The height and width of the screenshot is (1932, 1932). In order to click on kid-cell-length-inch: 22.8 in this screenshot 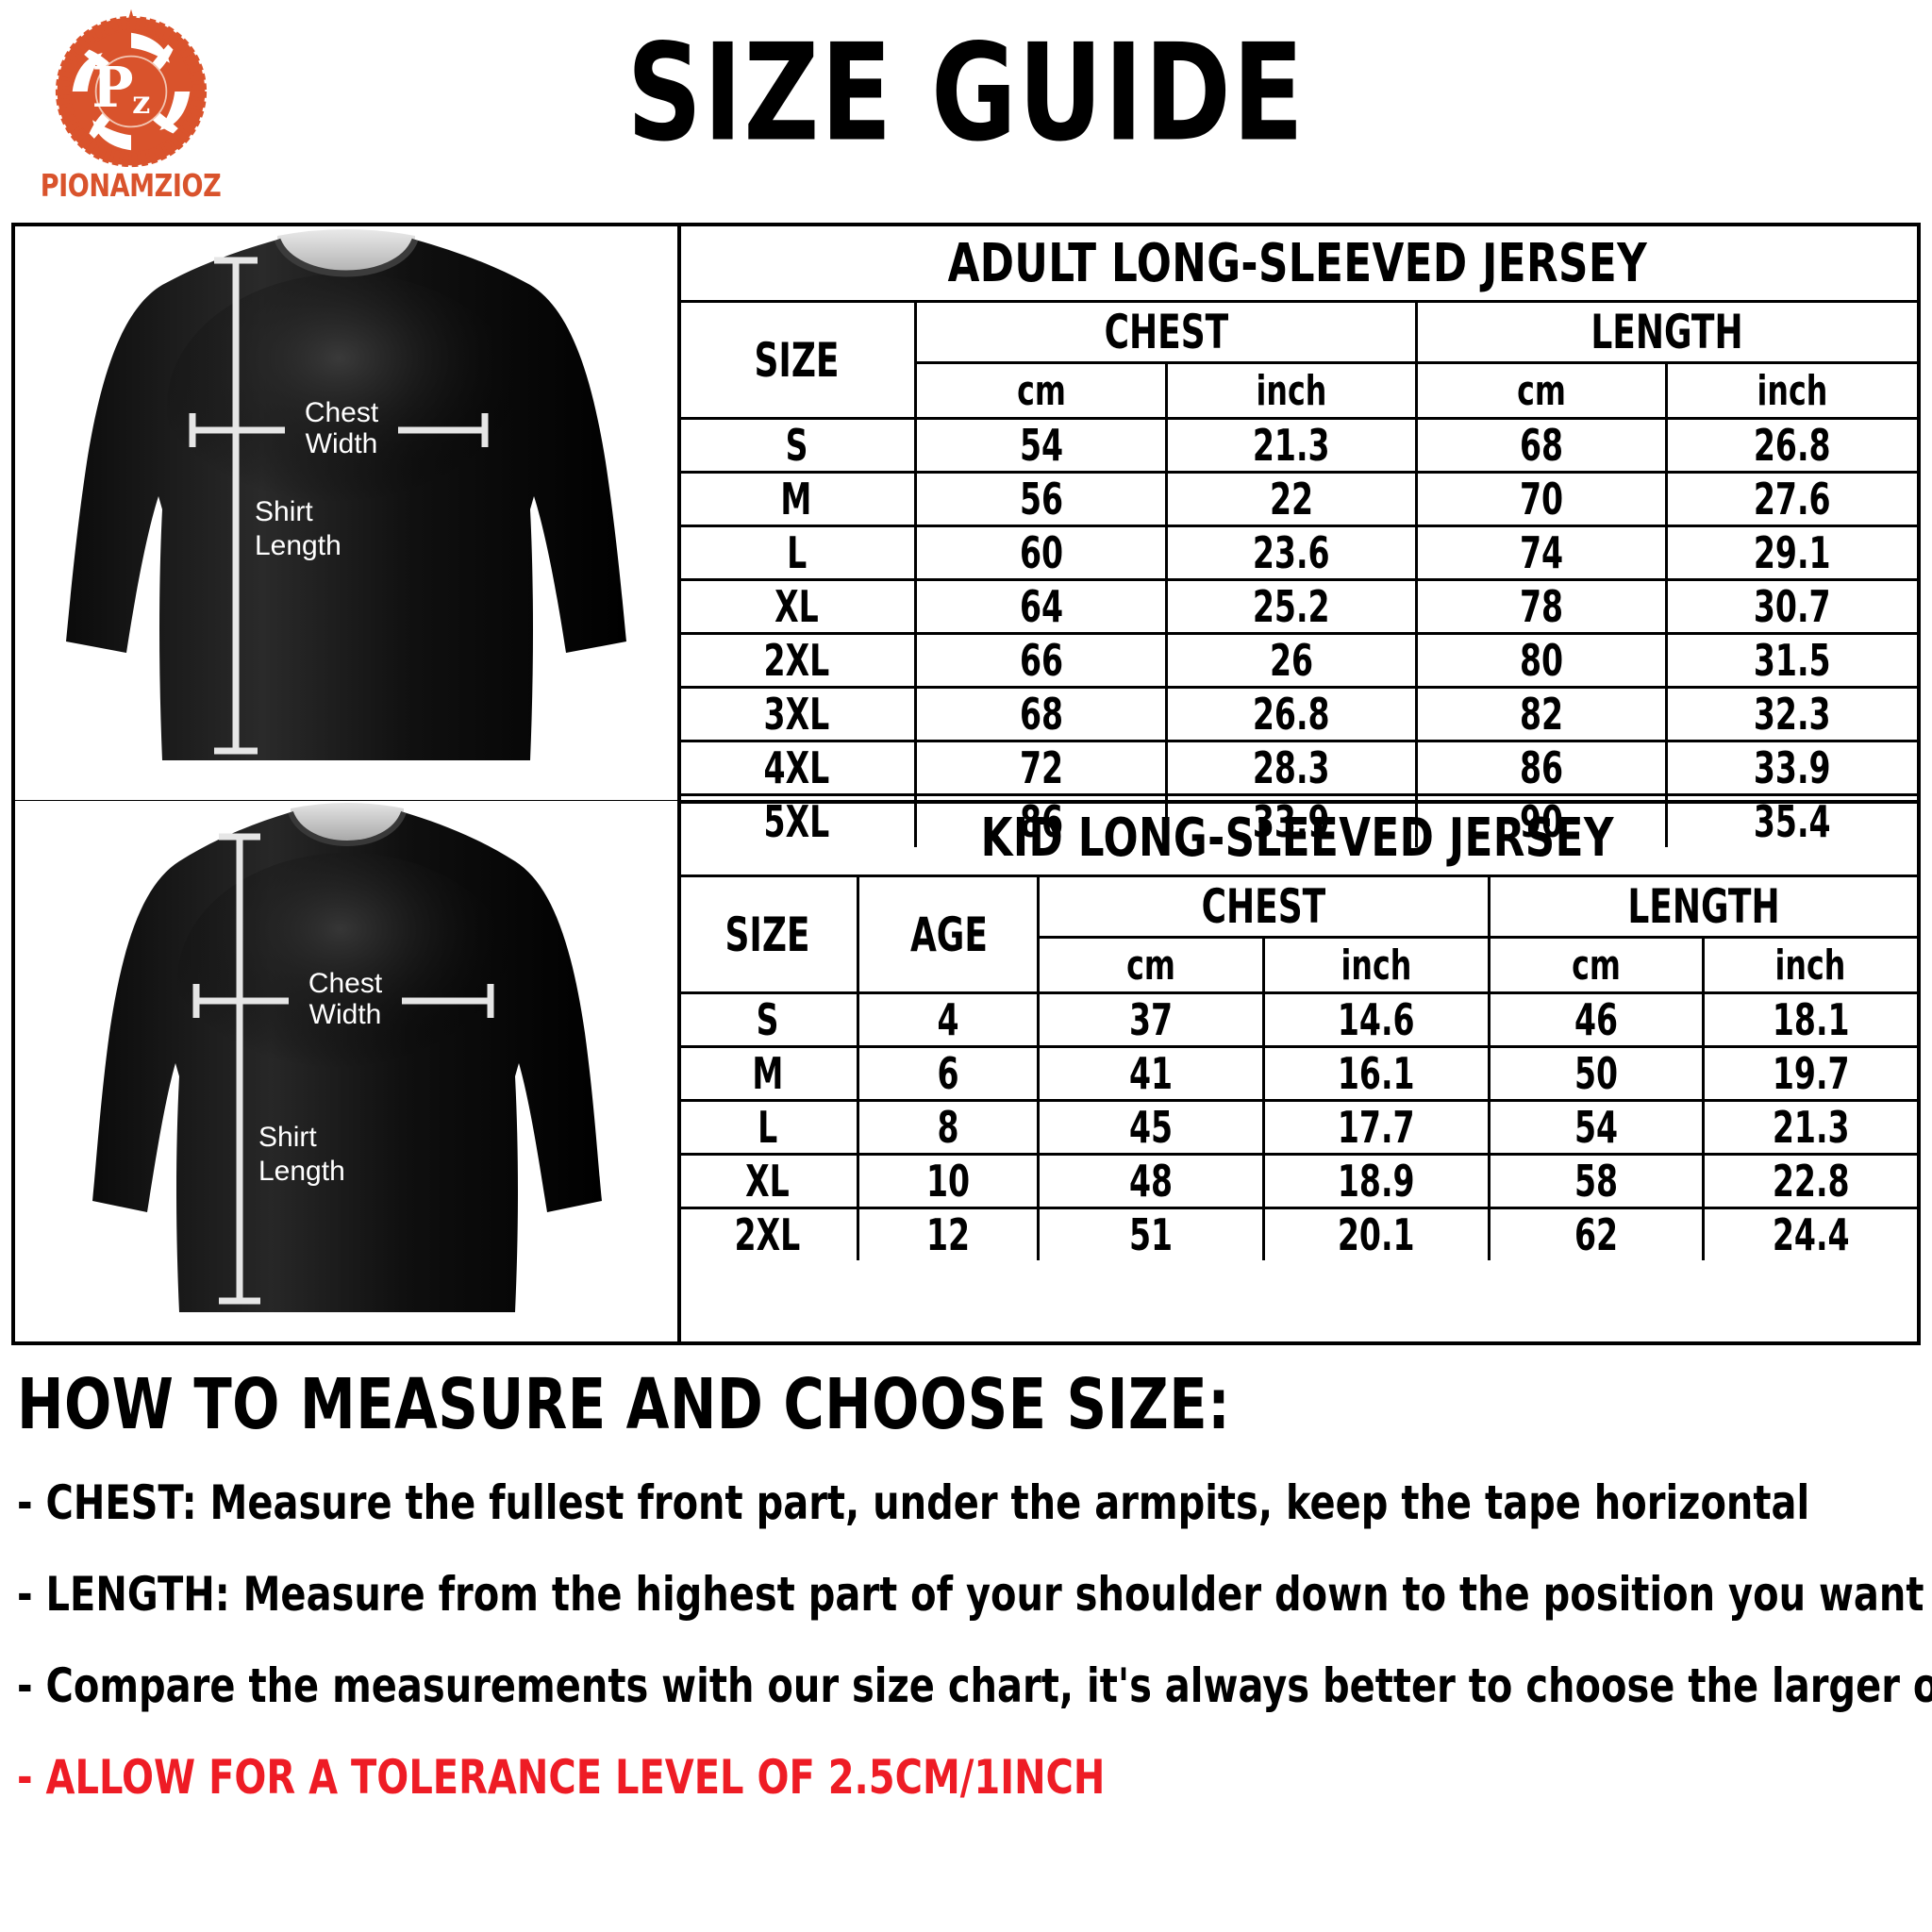, I will do `click(1809, 1181)`.